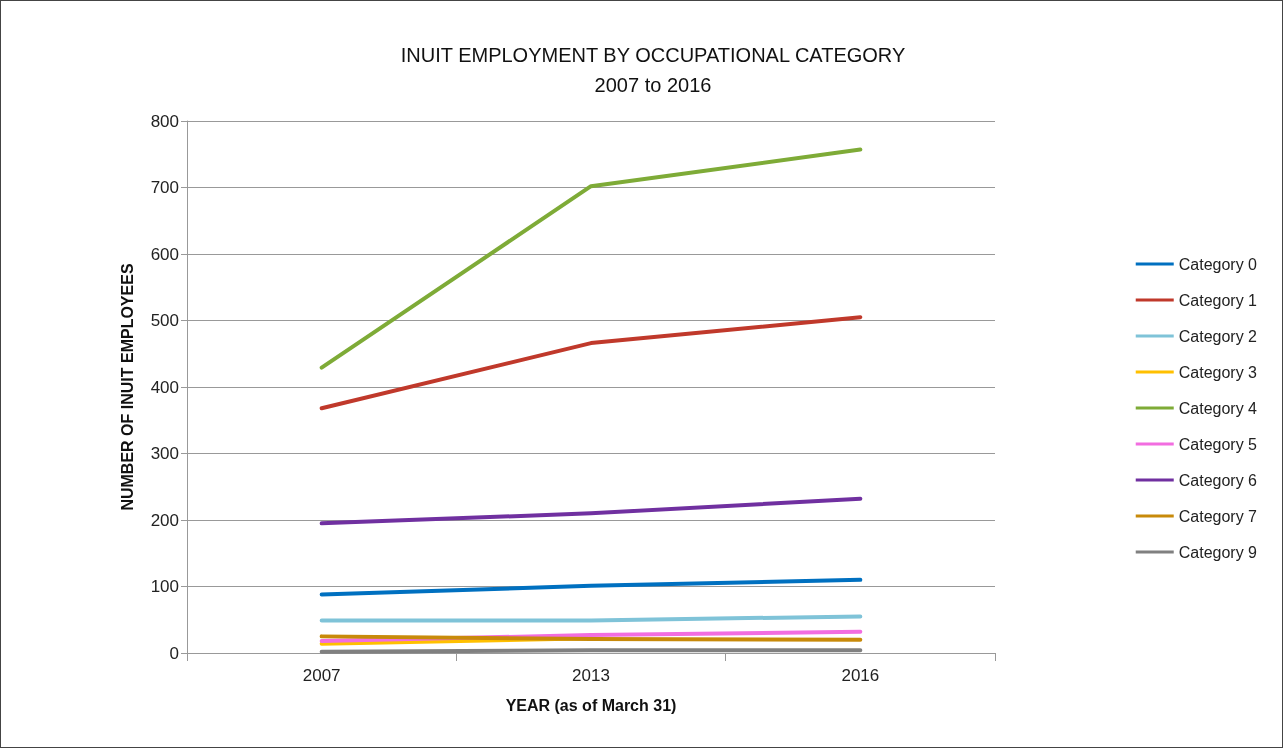  Describe the element at coordinates (174, 653) in the screenshot. I see `y-tick-label: 0` at that location.